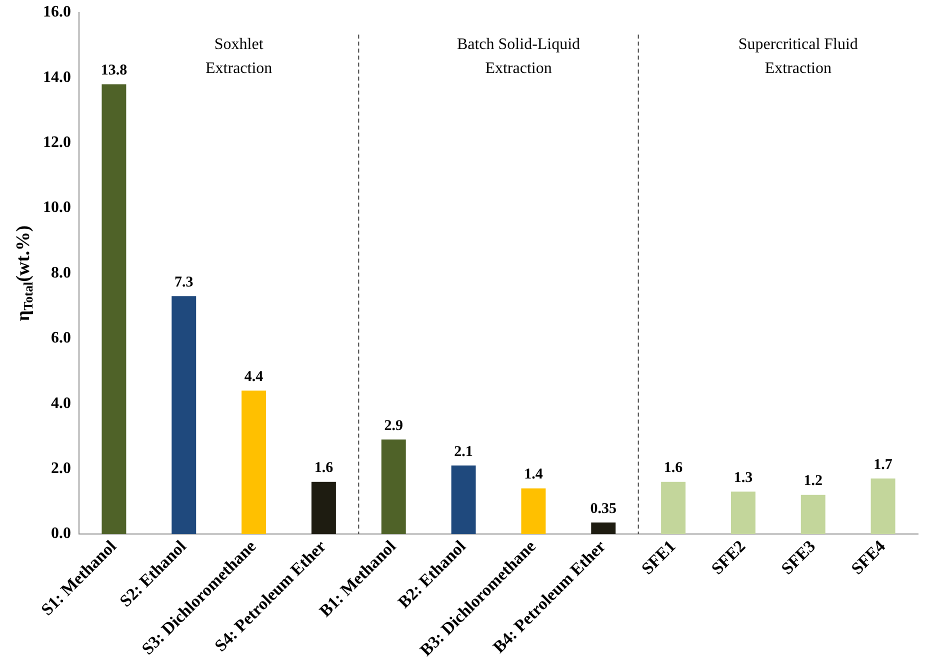  Describe the element at coordinates (114, 70) in the screenshot. I see `data-label: 13.8` at that location.